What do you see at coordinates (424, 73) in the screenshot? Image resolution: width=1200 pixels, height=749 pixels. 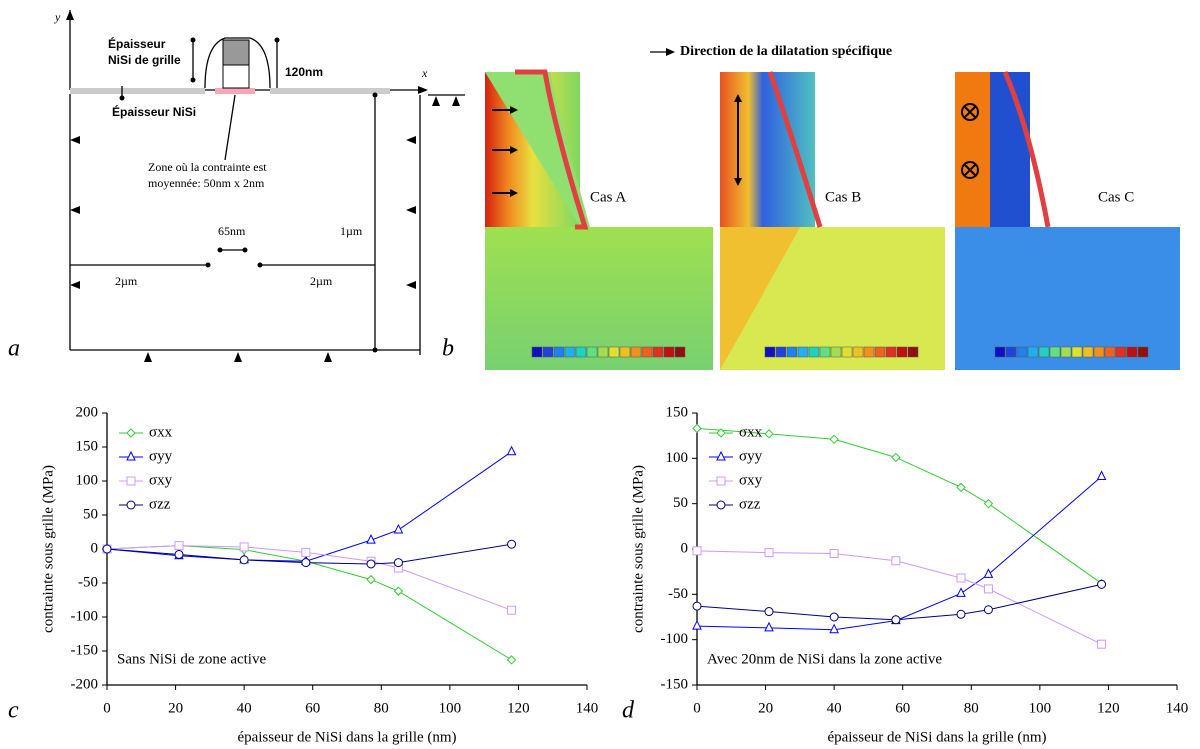 I see `axis-label: x` at bounding box center [424, 73].